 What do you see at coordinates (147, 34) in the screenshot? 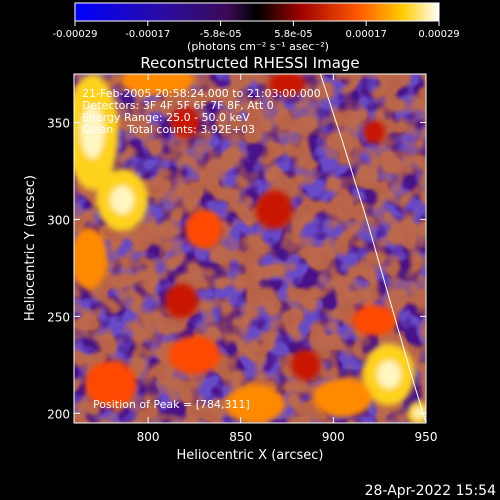
I see `colorbar-tick-label: -0.00017` at bounding box center [147, 34].